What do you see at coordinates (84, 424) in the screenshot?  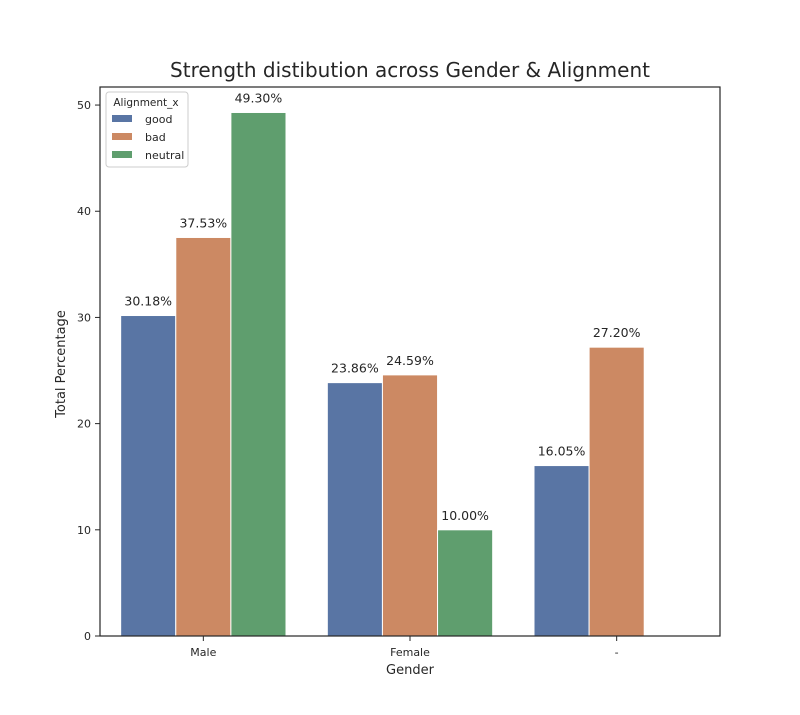 I see `y-tick-label-20: 20` at bounding box center [84, 424].